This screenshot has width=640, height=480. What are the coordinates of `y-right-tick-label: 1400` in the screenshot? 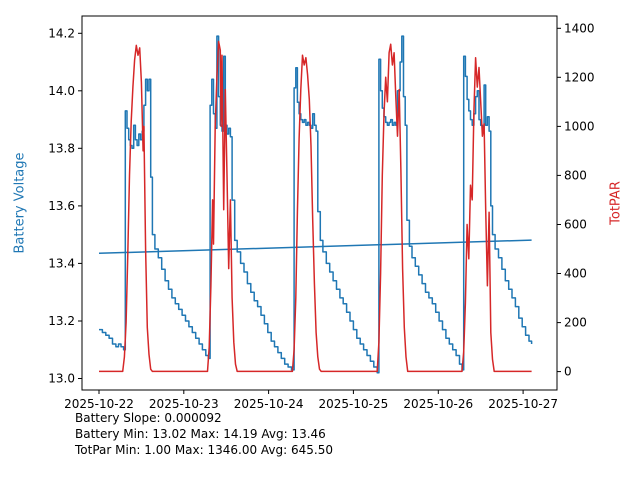 It's located at (579, 28).